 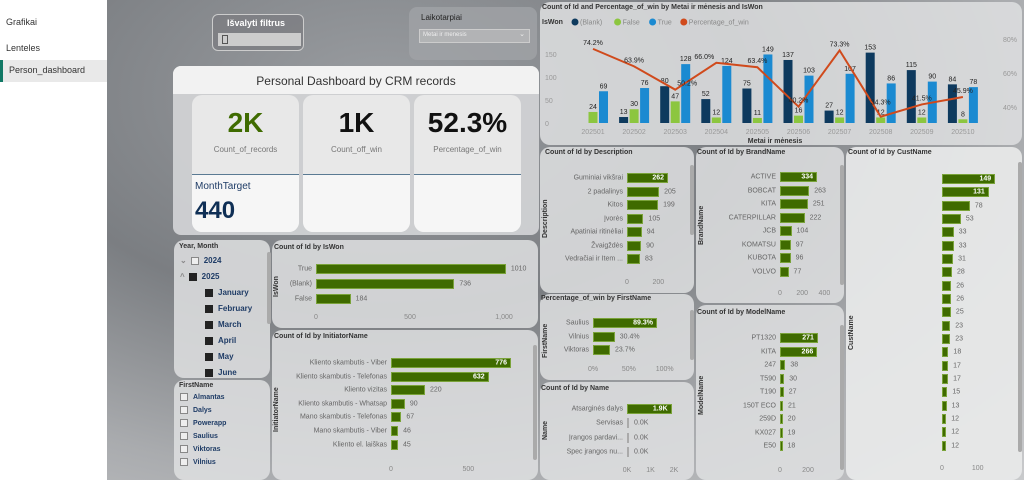 I want to click on firstname-item: Saulius, so click(x=199, y=436).